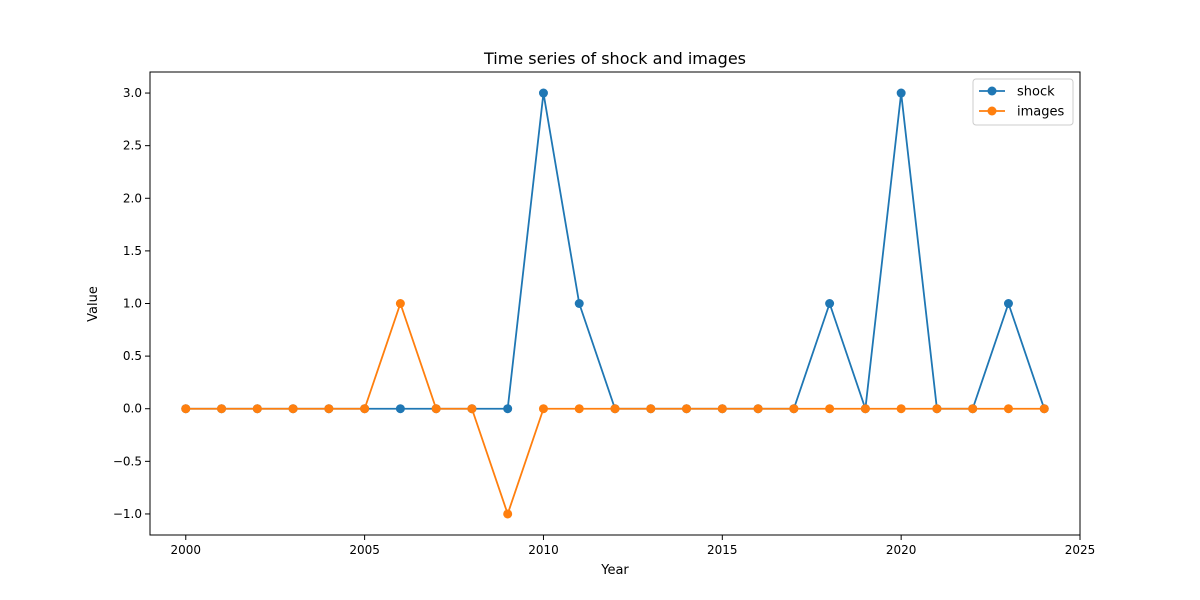 Image resolution: width=1200 pixels, height=600 pixels. I want to click on y-tick-label: −0.5, so click(127, 461).